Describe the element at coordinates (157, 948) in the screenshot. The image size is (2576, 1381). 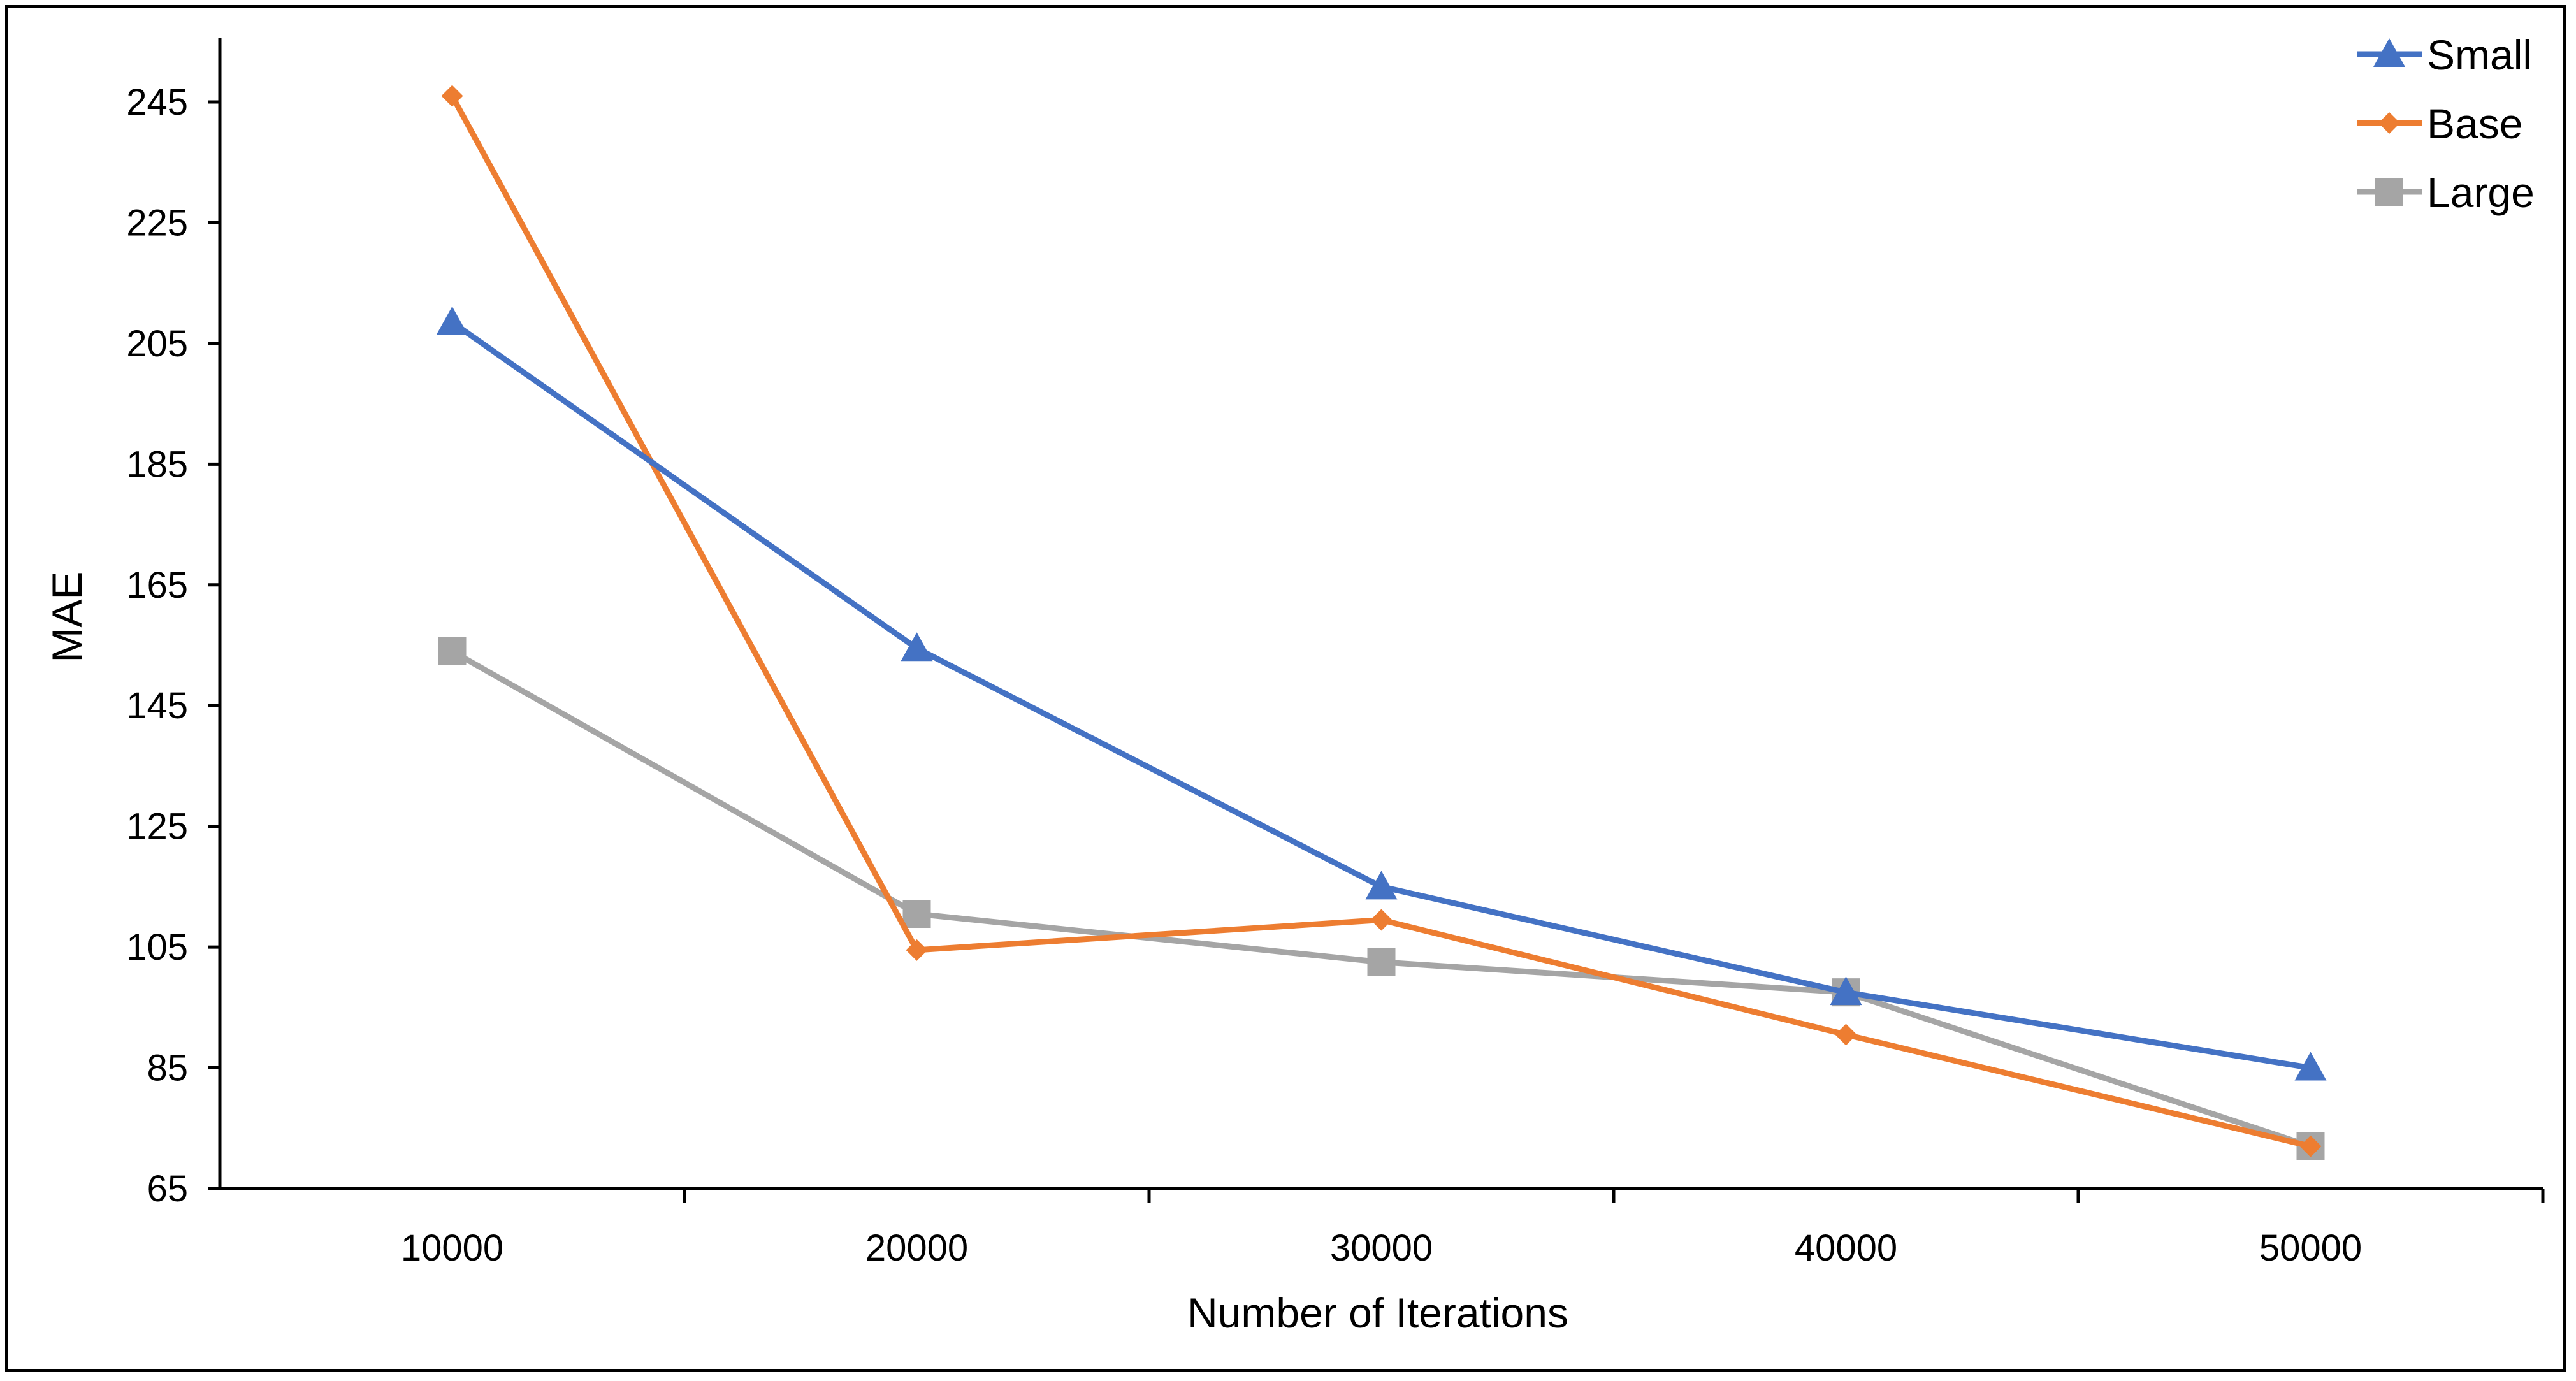
I see `y-tick-label: 105` at that location.